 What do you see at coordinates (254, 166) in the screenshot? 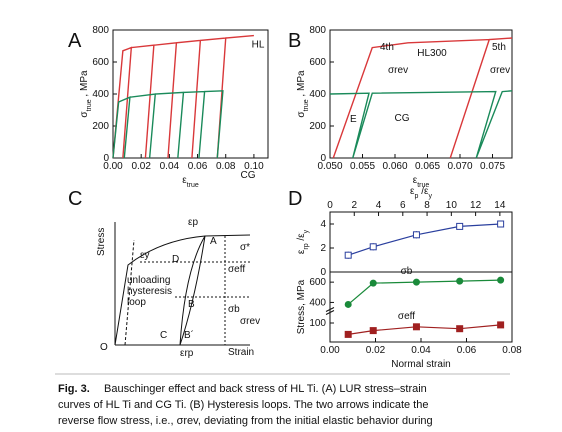
I see `x-tick-label: 0.10` at bounding box center [254, 166].